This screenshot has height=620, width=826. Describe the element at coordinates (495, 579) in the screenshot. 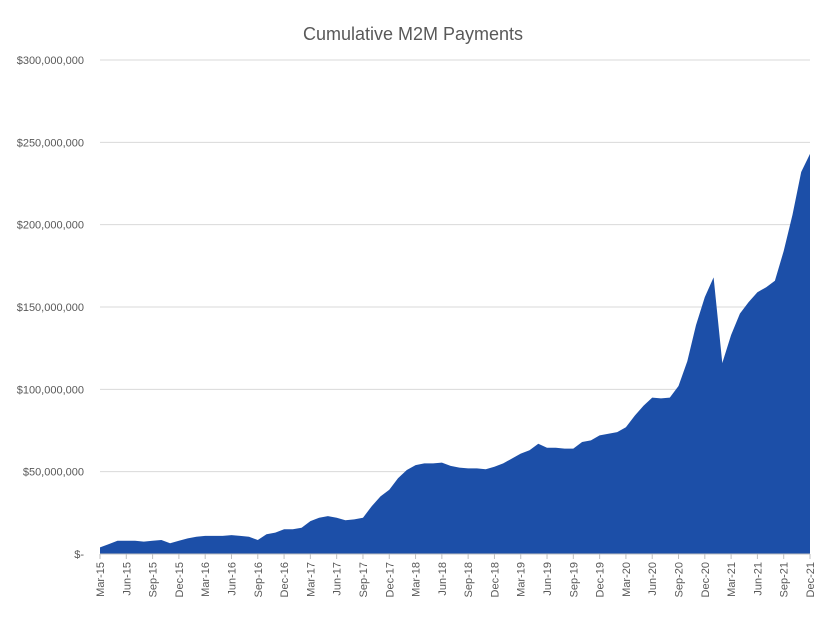

I see `x-tick-label: Dec-18` at that location.